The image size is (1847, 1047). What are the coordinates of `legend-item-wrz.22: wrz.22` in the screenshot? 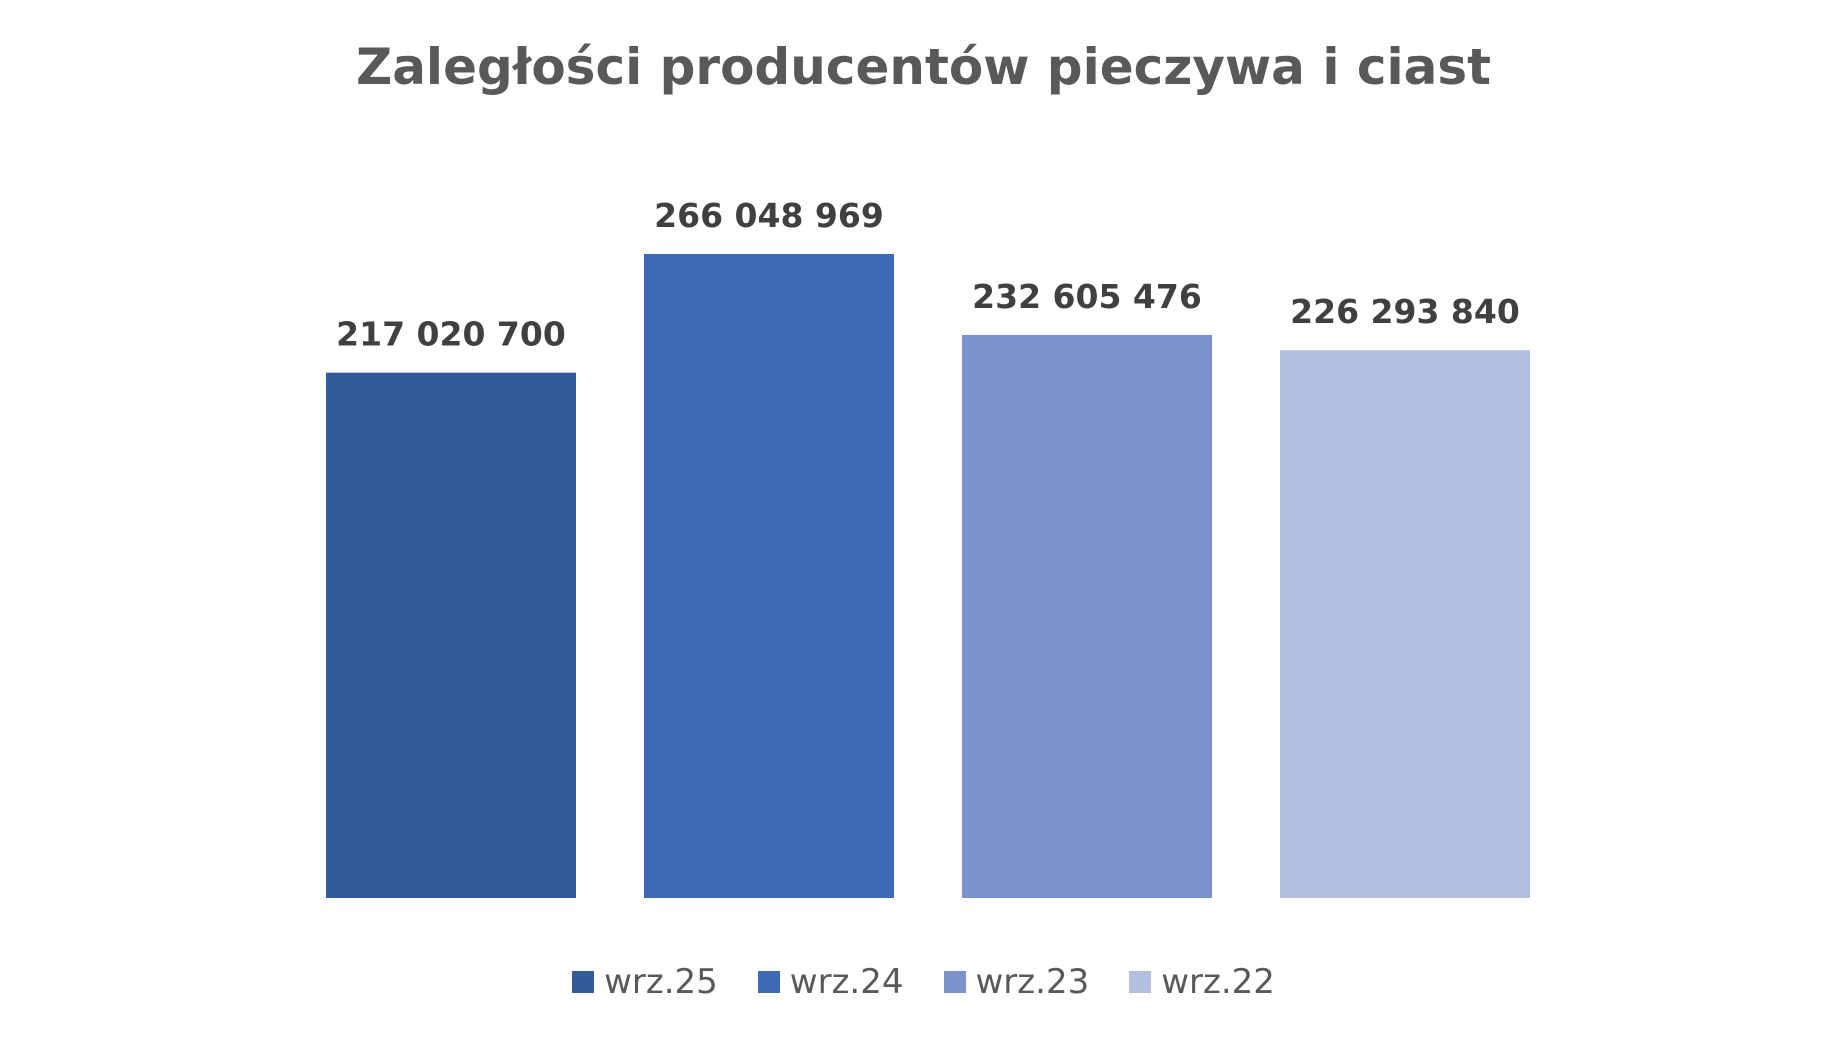 It's located at (1202, 982).